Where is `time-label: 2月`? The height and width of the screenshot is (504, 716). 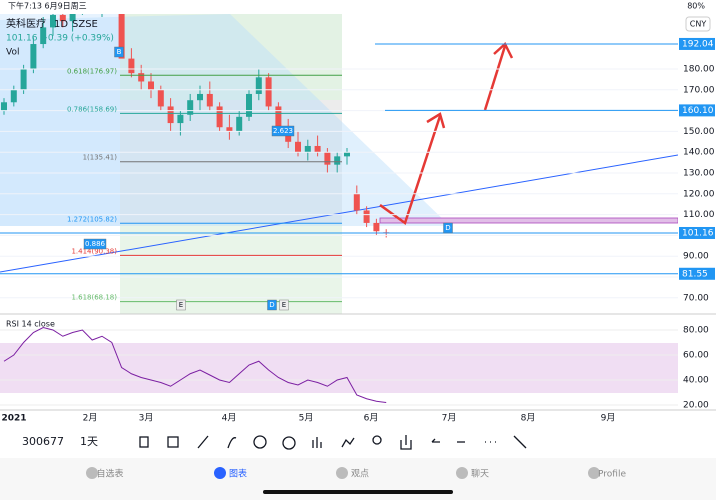
time-label: 2月 is located at coordinates (90, 418).